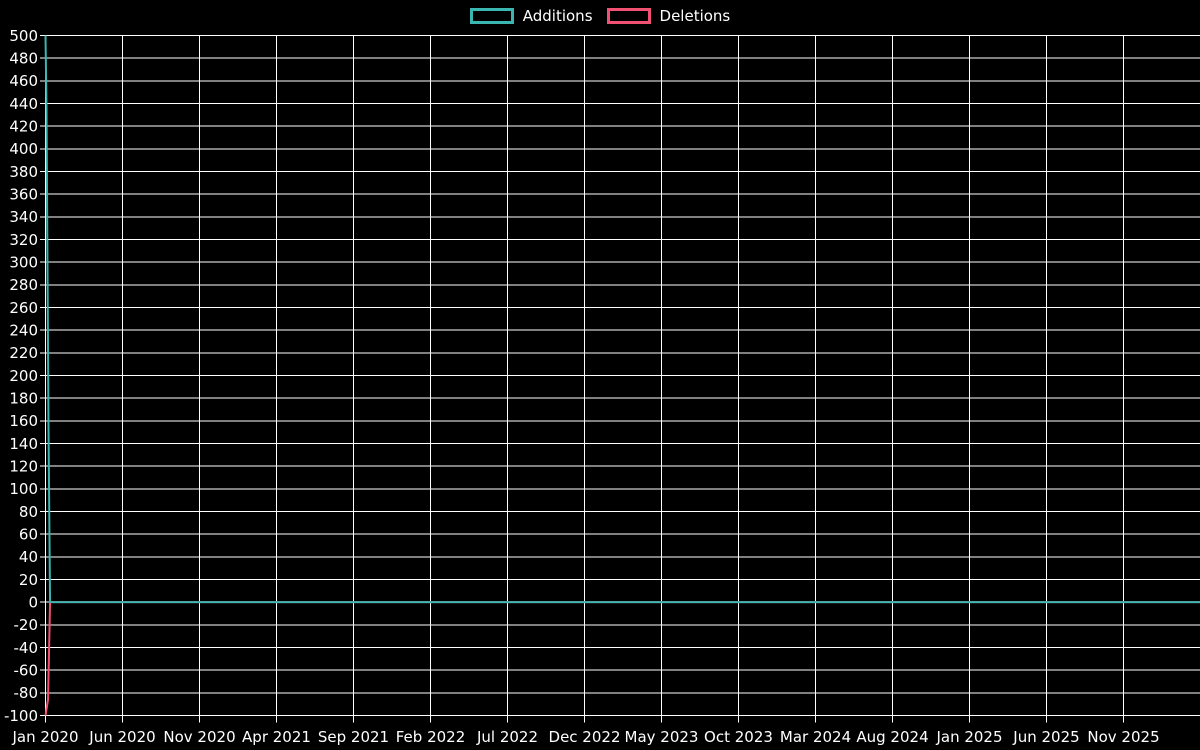 This screenshot has width=1200, height=750. Describe the element at coordinates (353, 737) in the screenshot. I see `x-tick-label: Sep 2021` at that location.